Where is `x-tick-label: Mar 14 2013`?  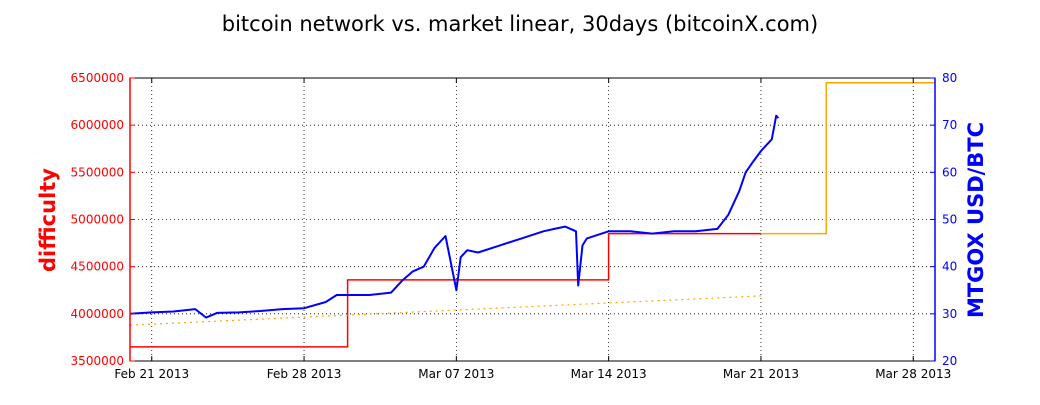 x-tick-label: Mar 14 2013 is located at coordinates (609, 374).